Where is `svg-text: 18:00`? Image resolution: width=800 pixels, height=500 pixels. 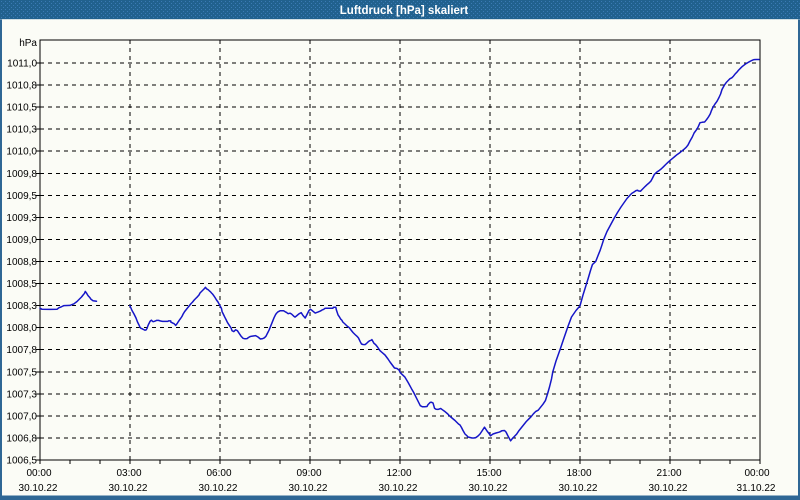
svg-text: 18:00 is located at coordinates (578, 473).